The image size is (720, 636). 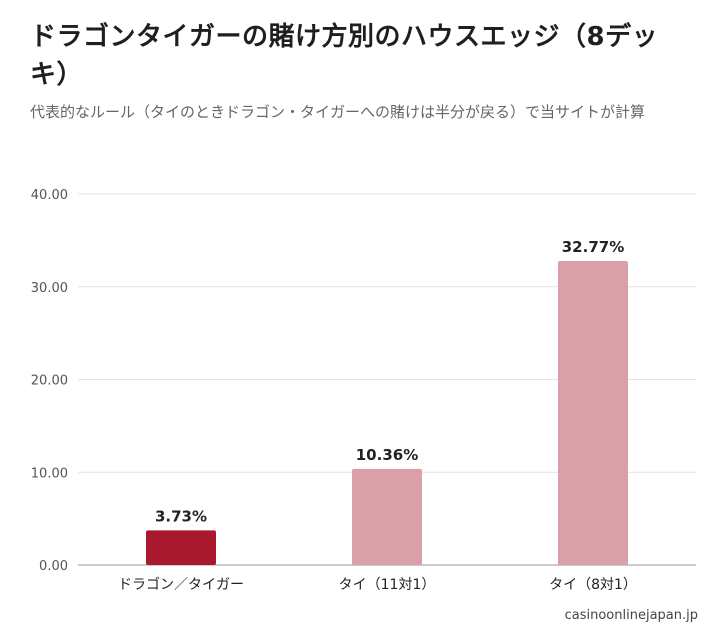 What do you see at coordinates (181, 516) in the screenshot?
I see `data-label: 3.73%` at bounding box center [181, 516].